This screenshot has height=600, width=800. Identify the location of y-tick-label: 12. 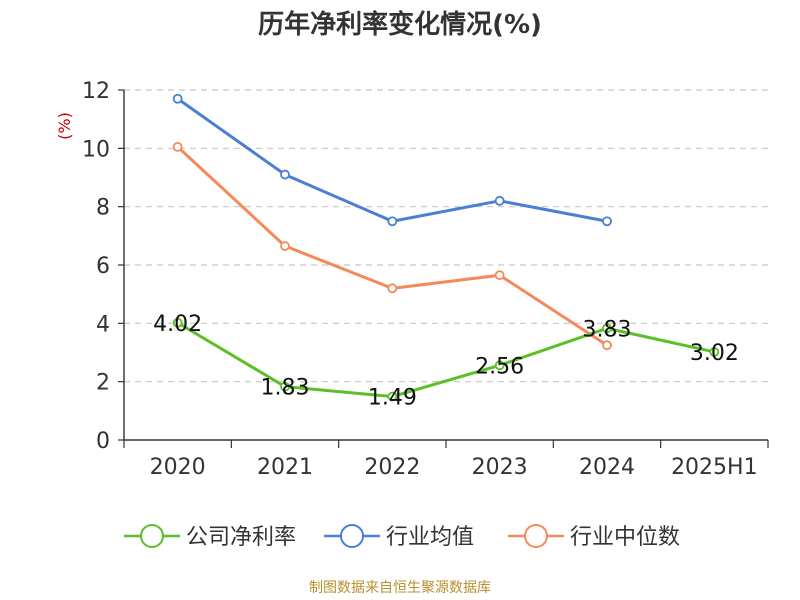
(96, 91).